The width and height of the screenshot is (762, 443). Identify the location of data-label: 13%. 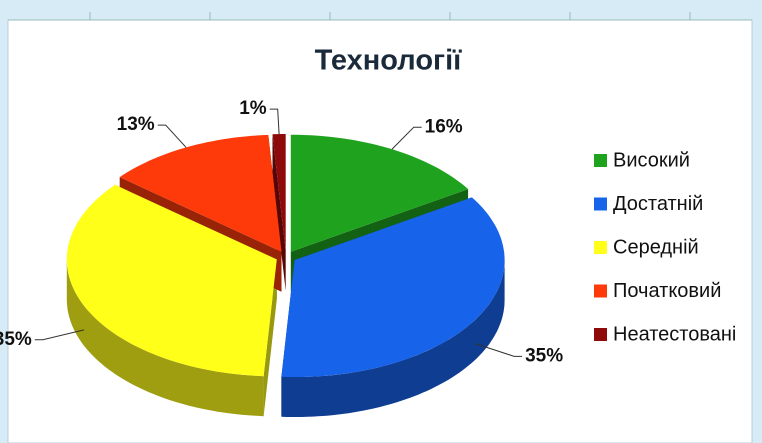
(136, 124).